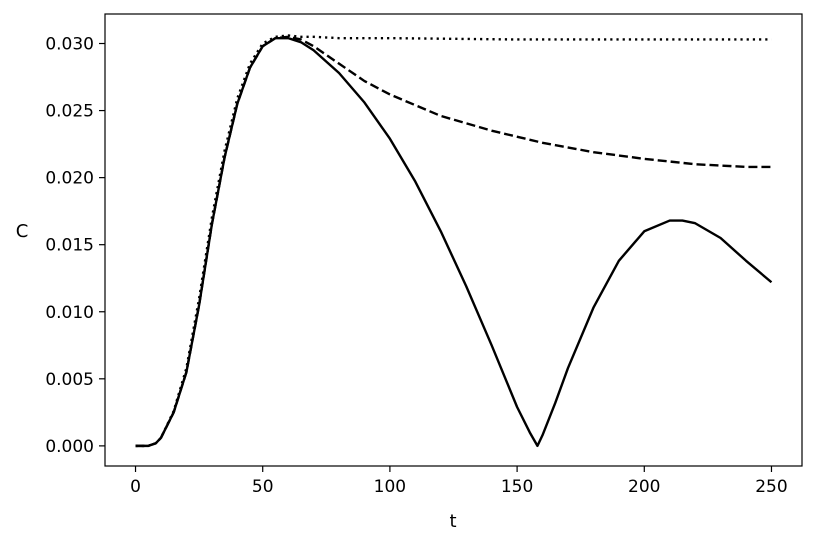  I want to click on y-tick-label: 0.015, so click(69, 246).